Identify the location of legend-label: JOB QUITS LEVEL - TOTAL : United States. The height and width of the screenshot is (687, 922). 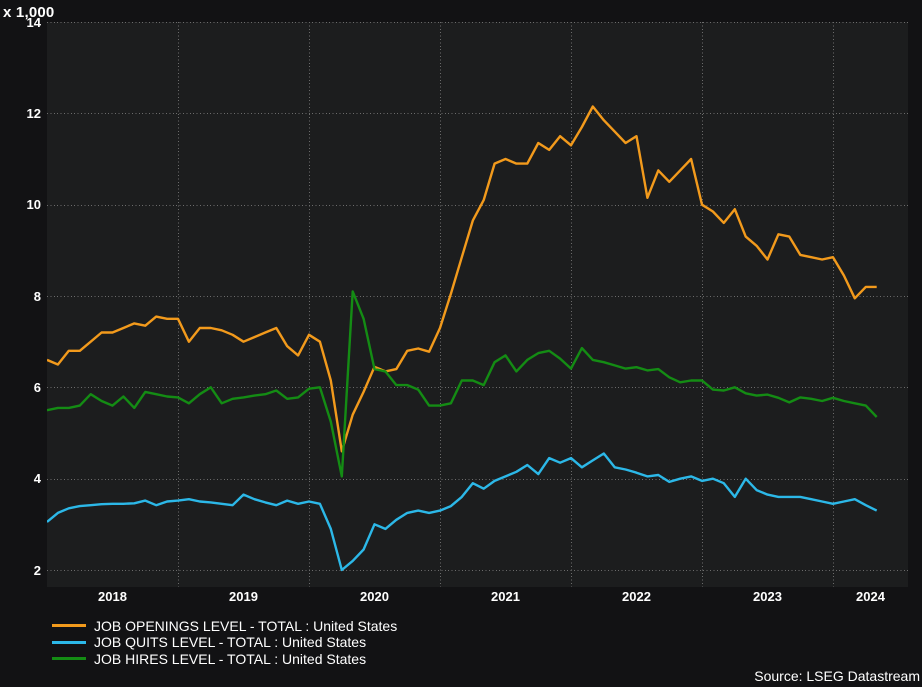
(230, 642).